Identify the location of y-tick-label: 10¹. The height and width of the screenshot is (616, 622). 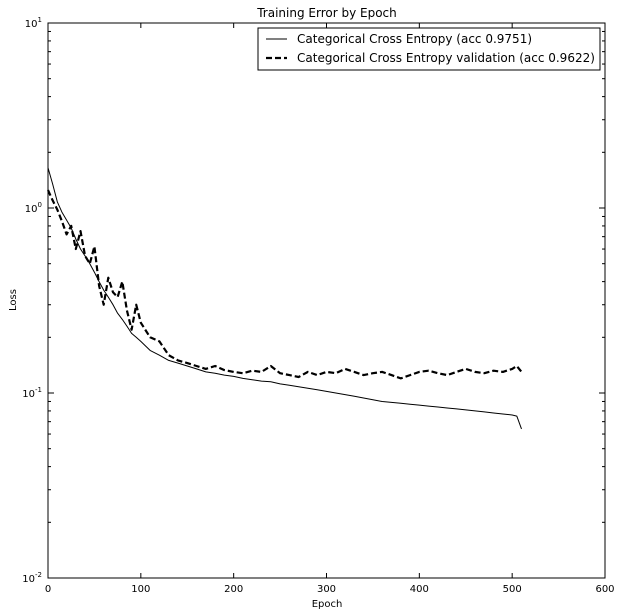
(33, 23).